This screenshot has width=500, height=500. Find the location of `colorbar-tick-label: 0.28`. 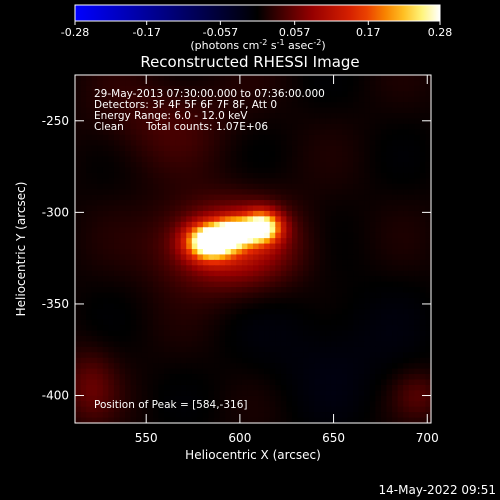

colorbar-tick-label: 0.28 is located at coordinates (440, 32).